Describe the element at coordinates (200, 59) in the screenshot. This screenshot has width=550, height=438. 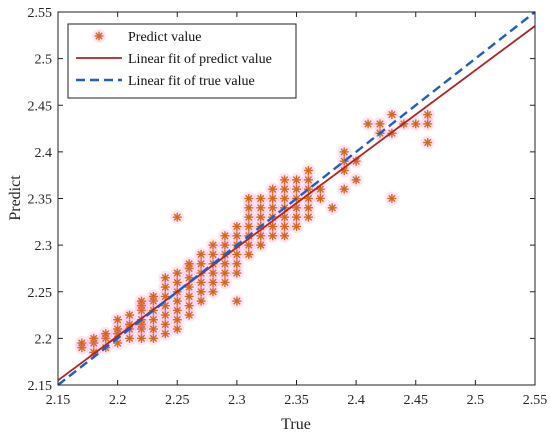
I see `legend-label: Linear fit of predict value` at that location.